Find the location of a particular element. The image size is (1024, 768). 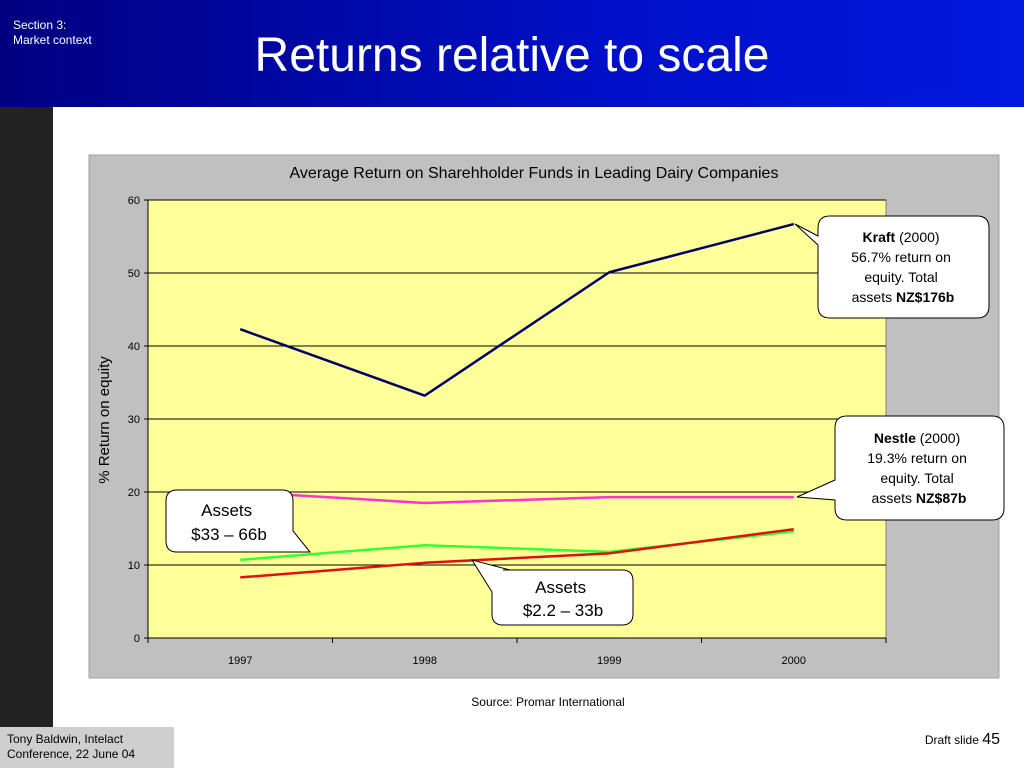

assets-large-callout: Assets $33 – 66b is located at coordinates (238, 521).